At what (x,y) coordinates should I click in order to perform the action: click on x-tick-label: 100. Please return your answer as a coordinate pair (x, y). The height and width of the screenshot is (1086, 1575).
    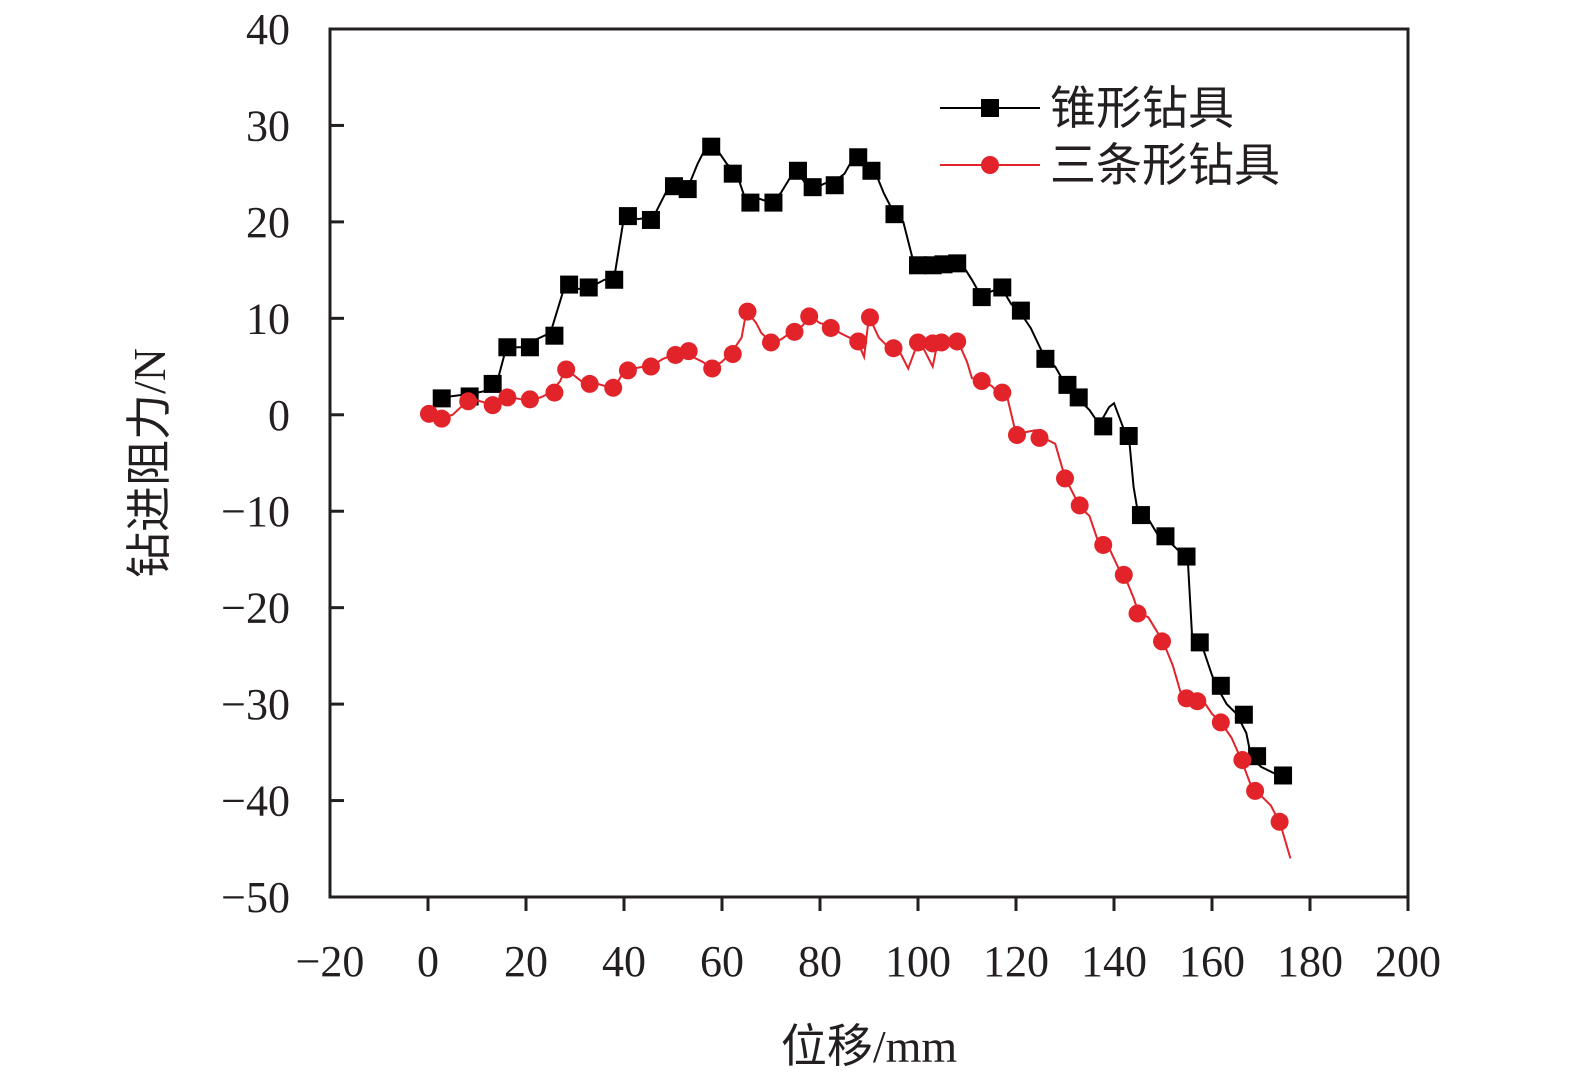
    Looking at the image, I should click on (918, 961).